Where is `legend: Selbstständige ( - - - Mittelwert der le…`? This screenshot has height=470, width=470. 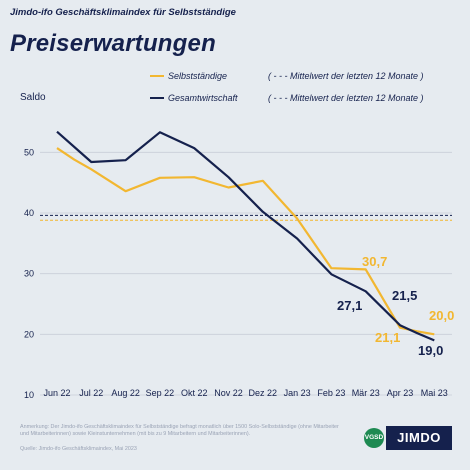
legend: Selbstständige ( - - - Mittelwert der le… is located at coordinates (287, 87).